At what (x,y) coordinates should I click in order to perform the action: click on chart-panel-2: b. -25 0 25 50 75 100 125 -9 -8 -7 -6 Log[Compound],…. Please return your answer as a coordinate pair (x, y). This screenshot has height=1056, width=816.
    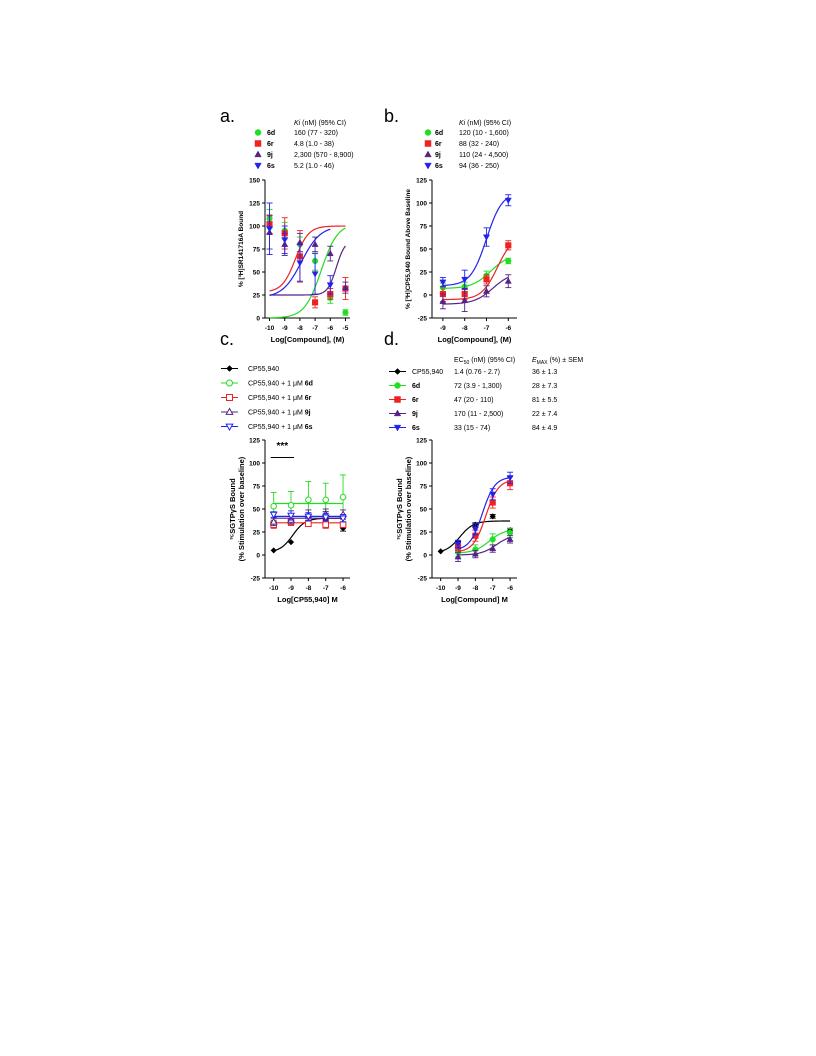
    Looking at the image, I should click on (450, 225).